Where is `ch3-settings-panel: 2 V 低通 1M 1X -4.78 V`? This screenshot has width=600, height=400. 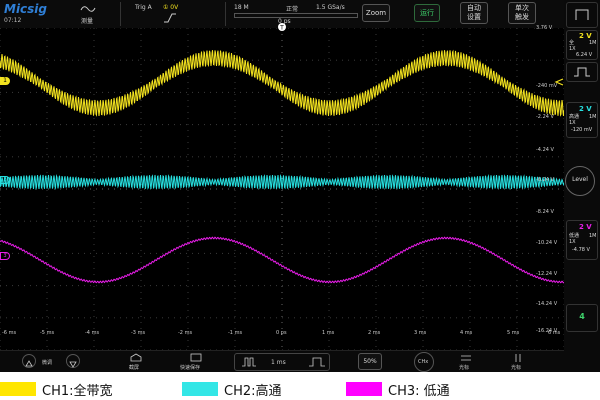 ch3-settings-panel: 2 V 低通 1M 1X -4.78 V is located at coordinates (582, 240).